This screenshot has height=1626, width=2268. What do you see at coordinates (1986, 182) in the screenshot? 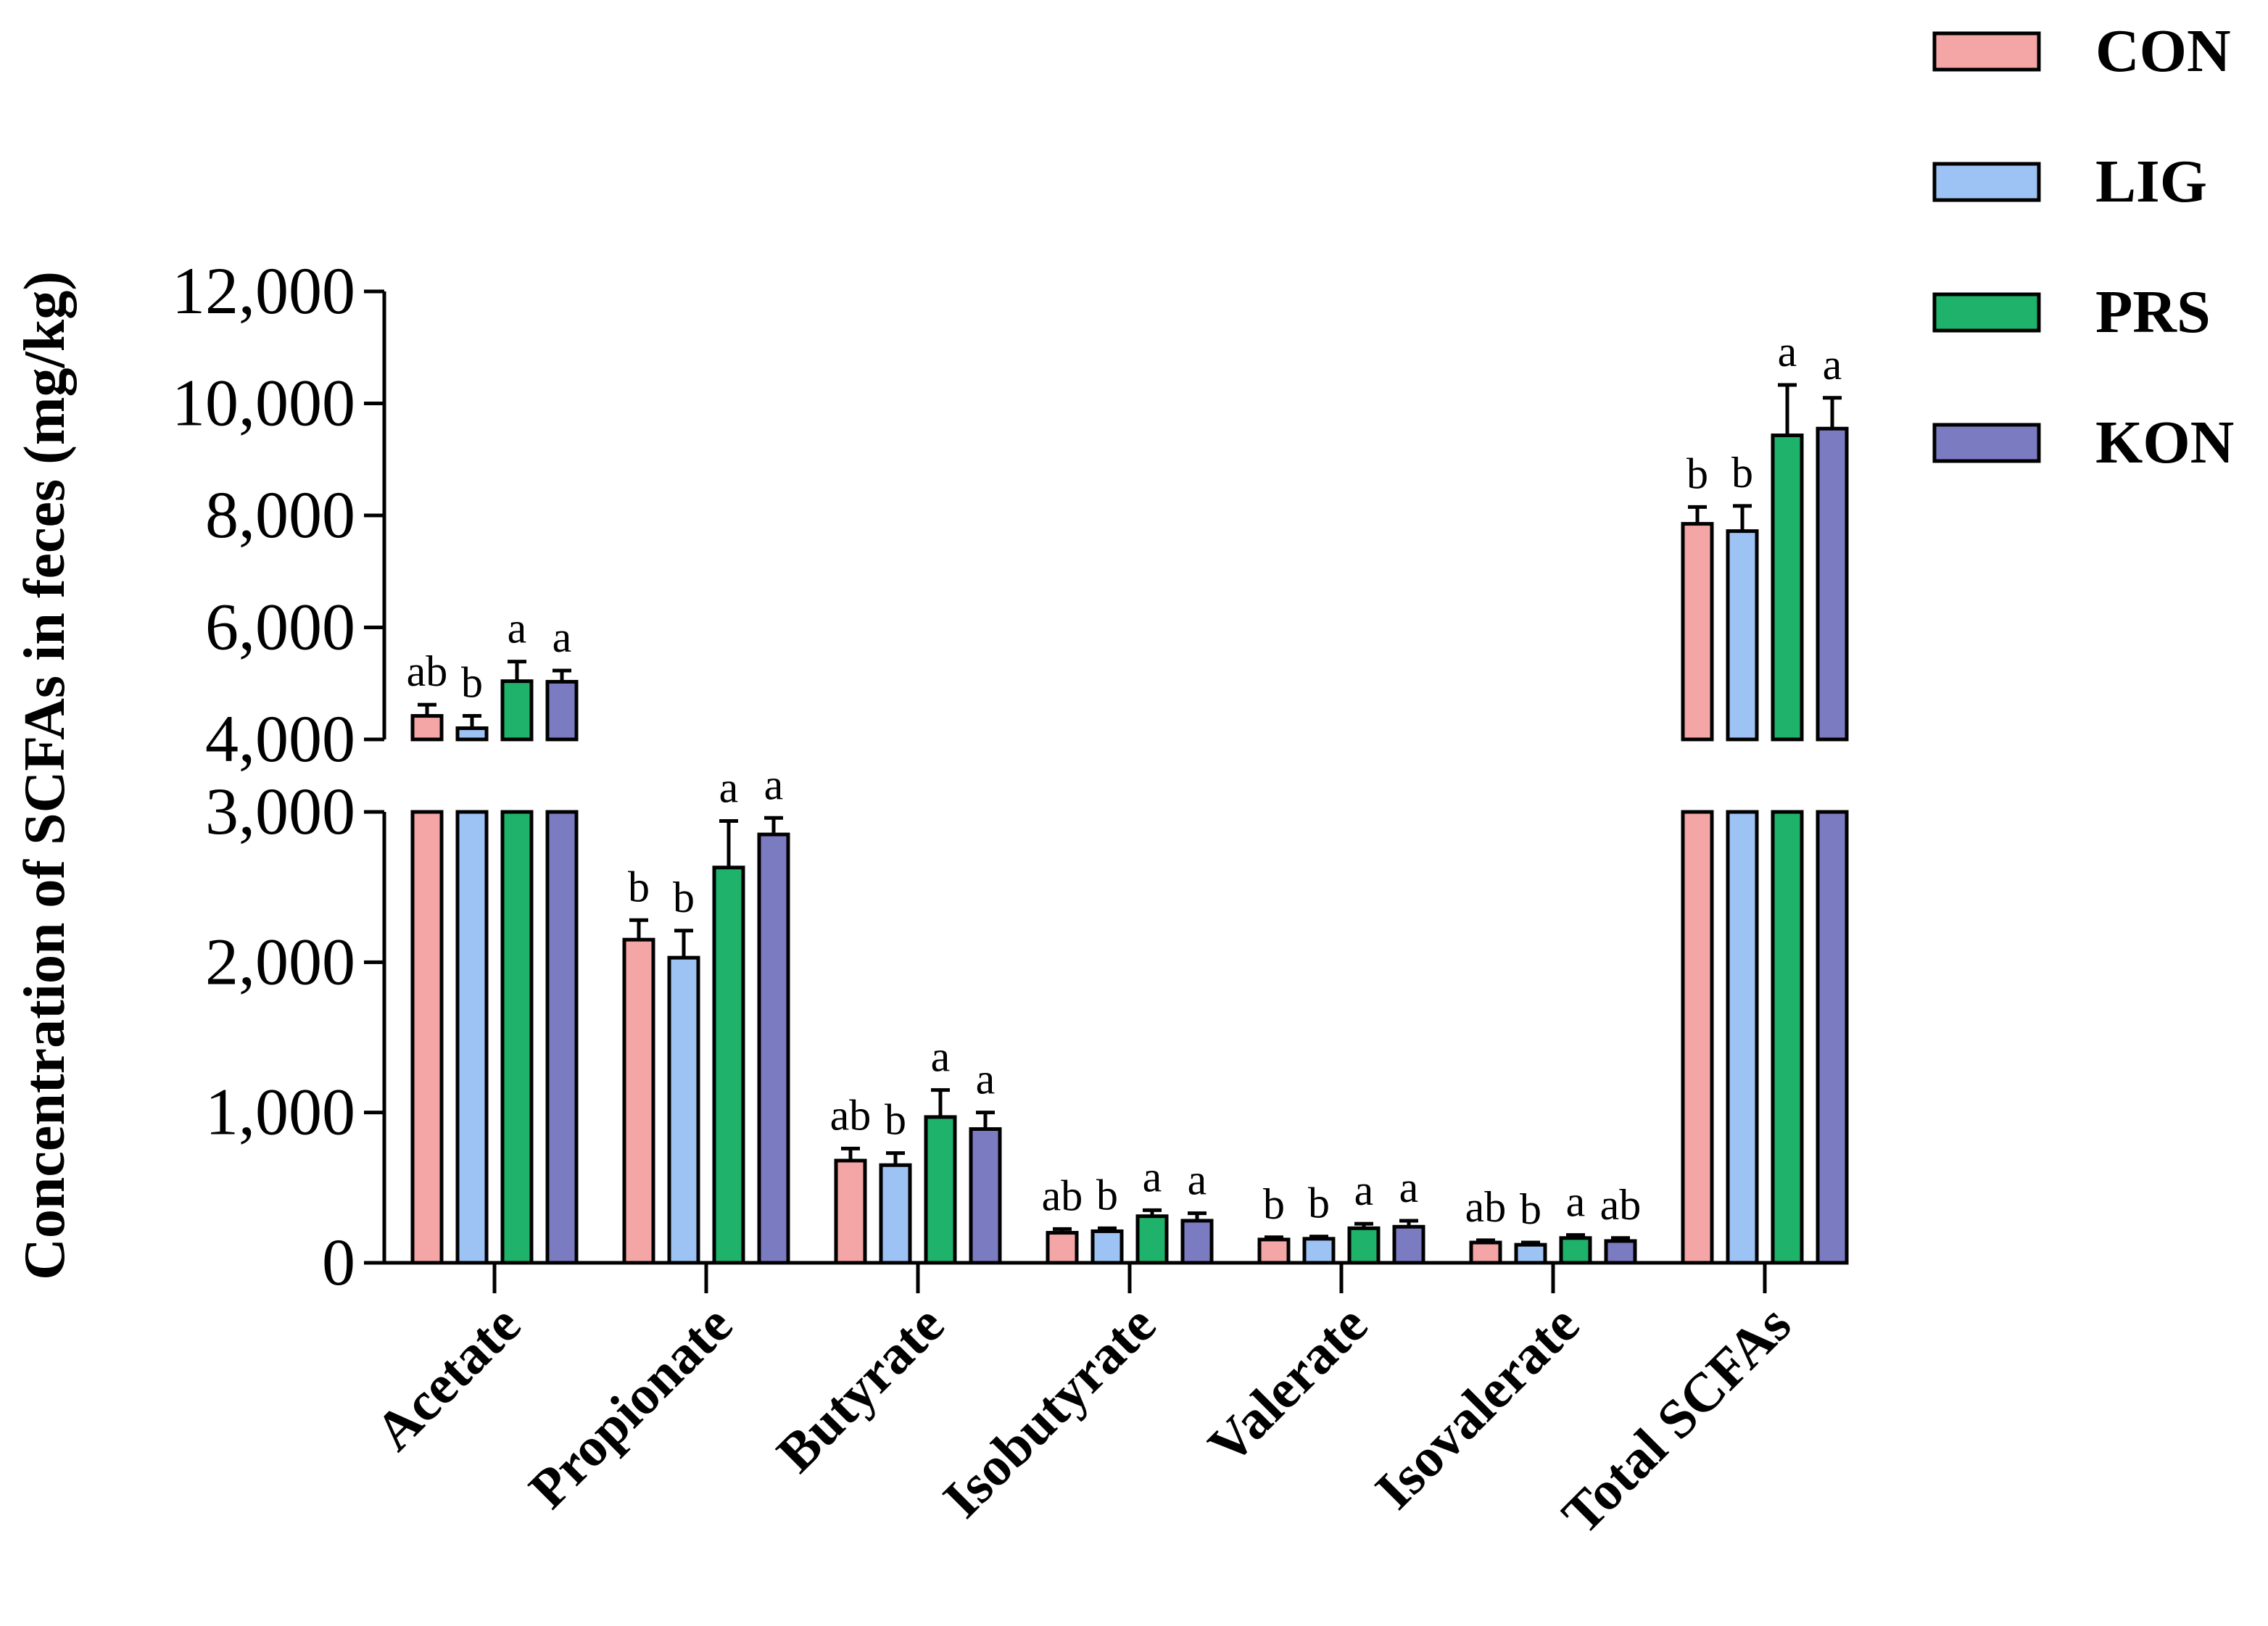
I see `legend-swatch-lig` at bounding box center [1986, 182].